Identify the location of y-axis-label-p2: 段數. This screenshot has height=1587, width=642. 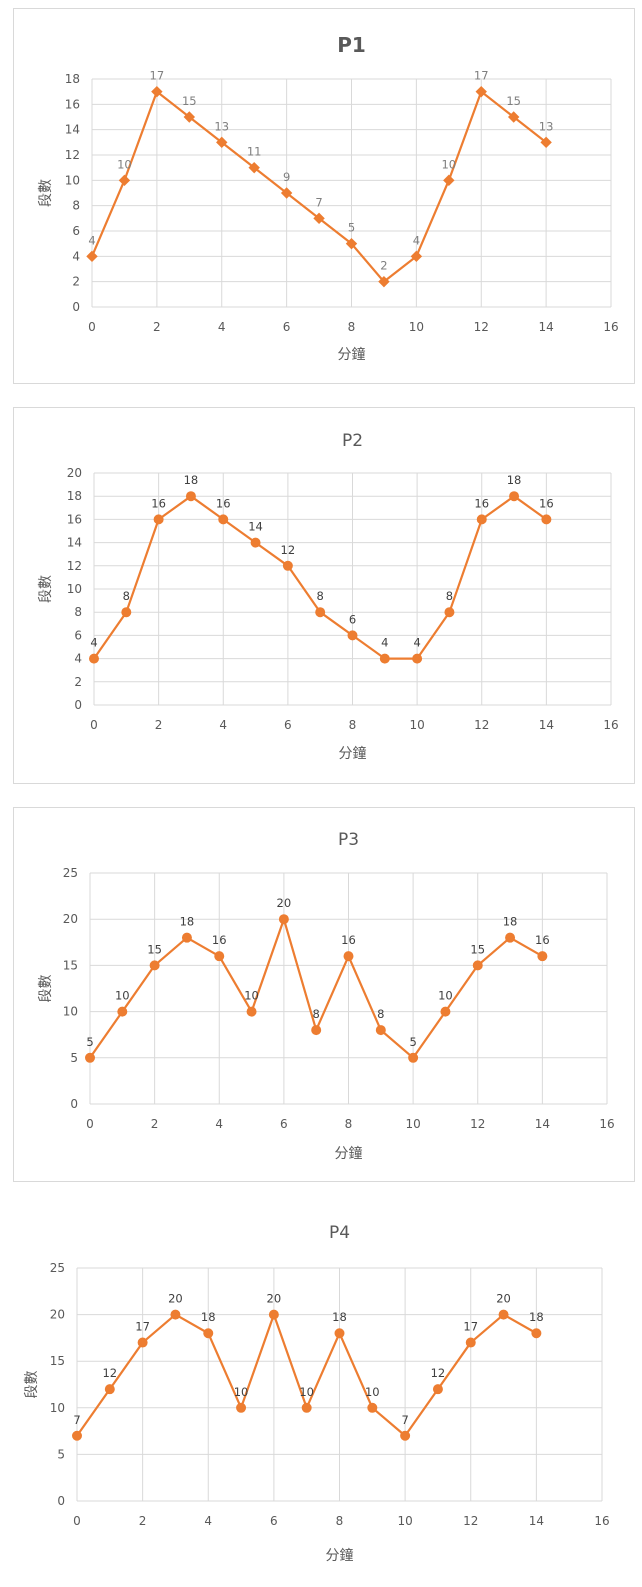
(46, 589).